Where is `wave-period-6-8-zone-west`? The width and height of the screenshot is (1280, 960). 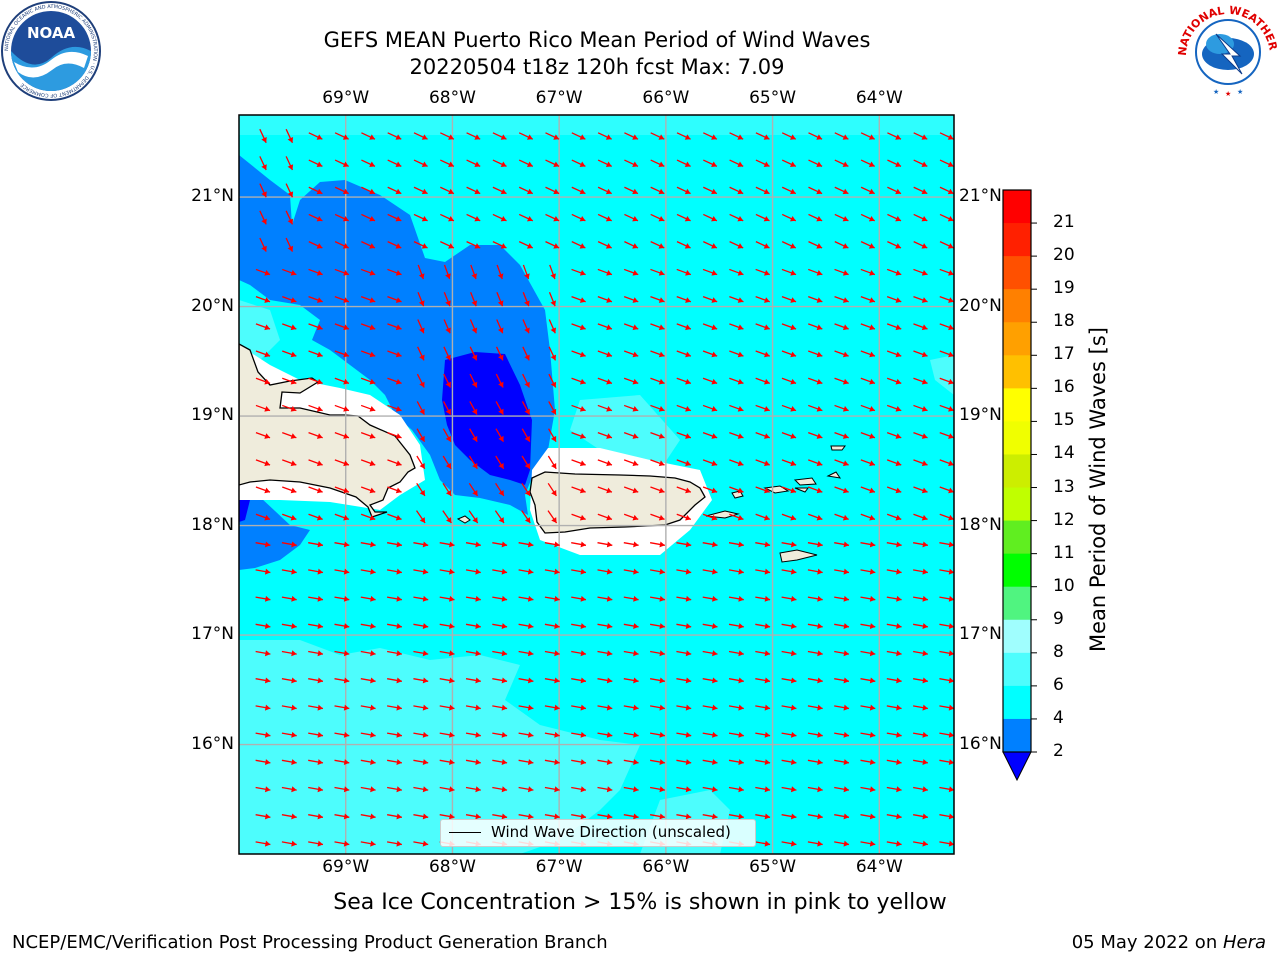
wave-period-6-8-zone-west is located at coordinates (259, 330).